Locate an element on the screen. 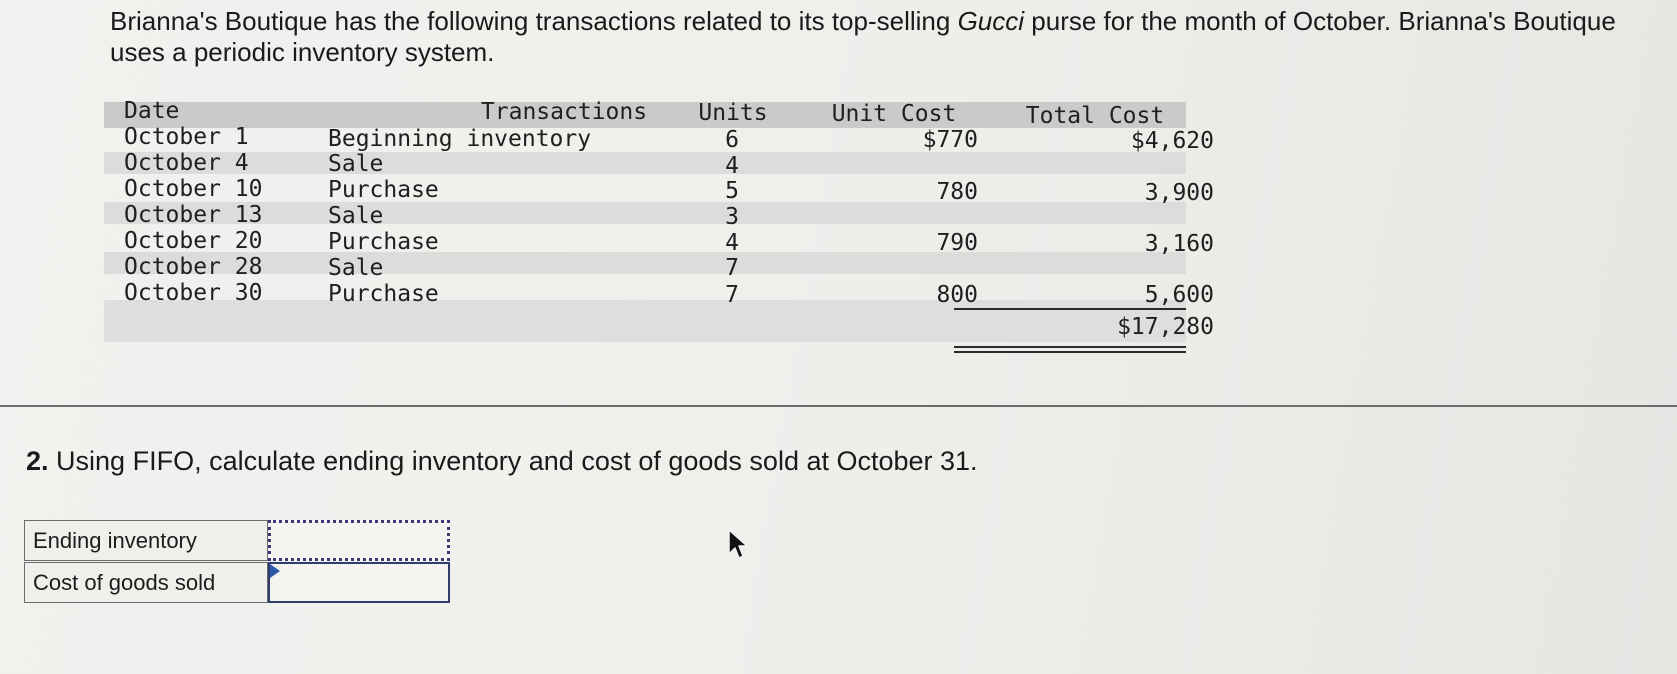  cogs-label: Cost of goods sold is located at coordinates (146, 582).